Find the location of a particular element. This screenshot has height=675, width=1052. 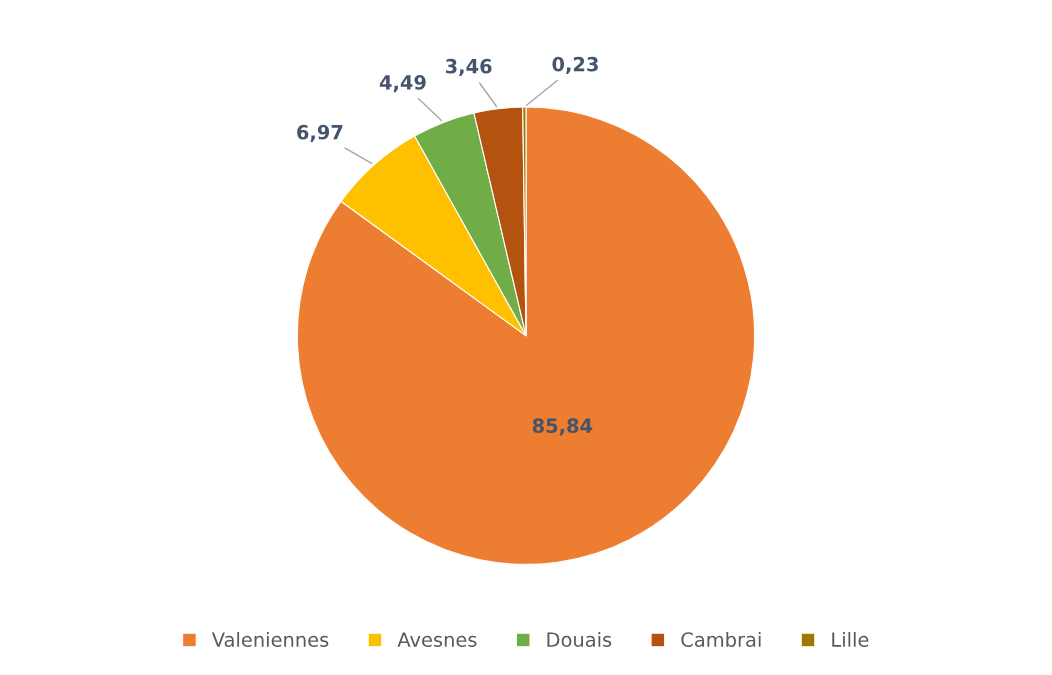

legend-label: Lille is located at coordinates (850, 639).